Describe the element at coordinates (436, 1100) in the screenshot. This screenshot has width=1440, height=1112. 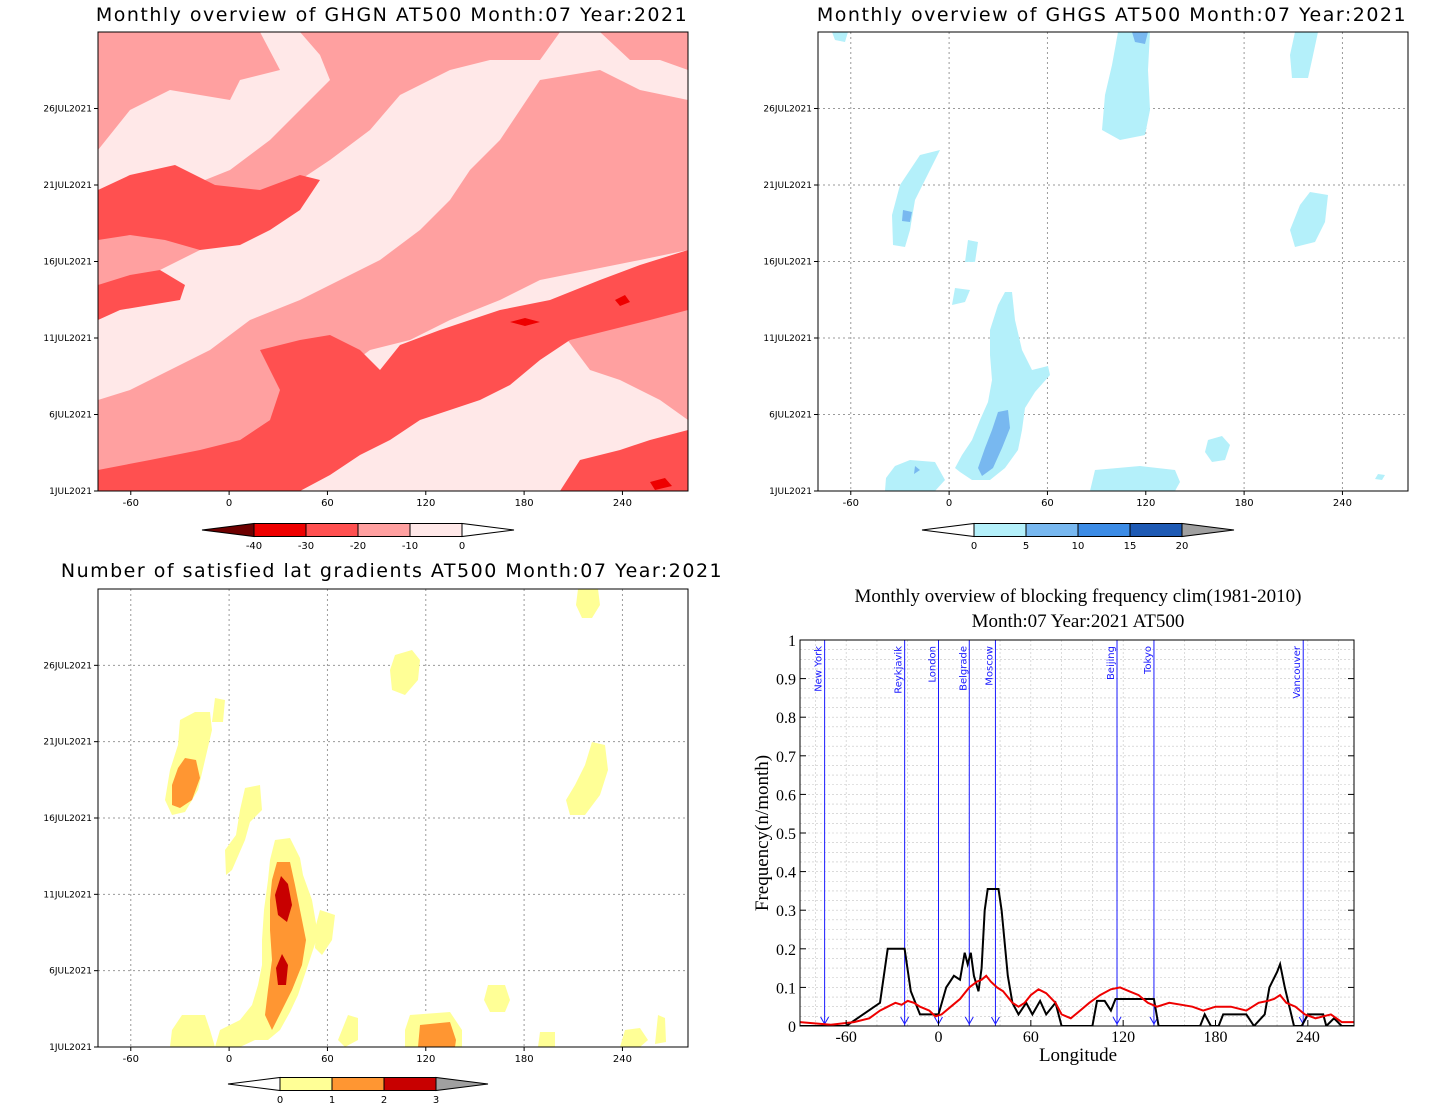
I see `colorbar-label: 3` at that location.